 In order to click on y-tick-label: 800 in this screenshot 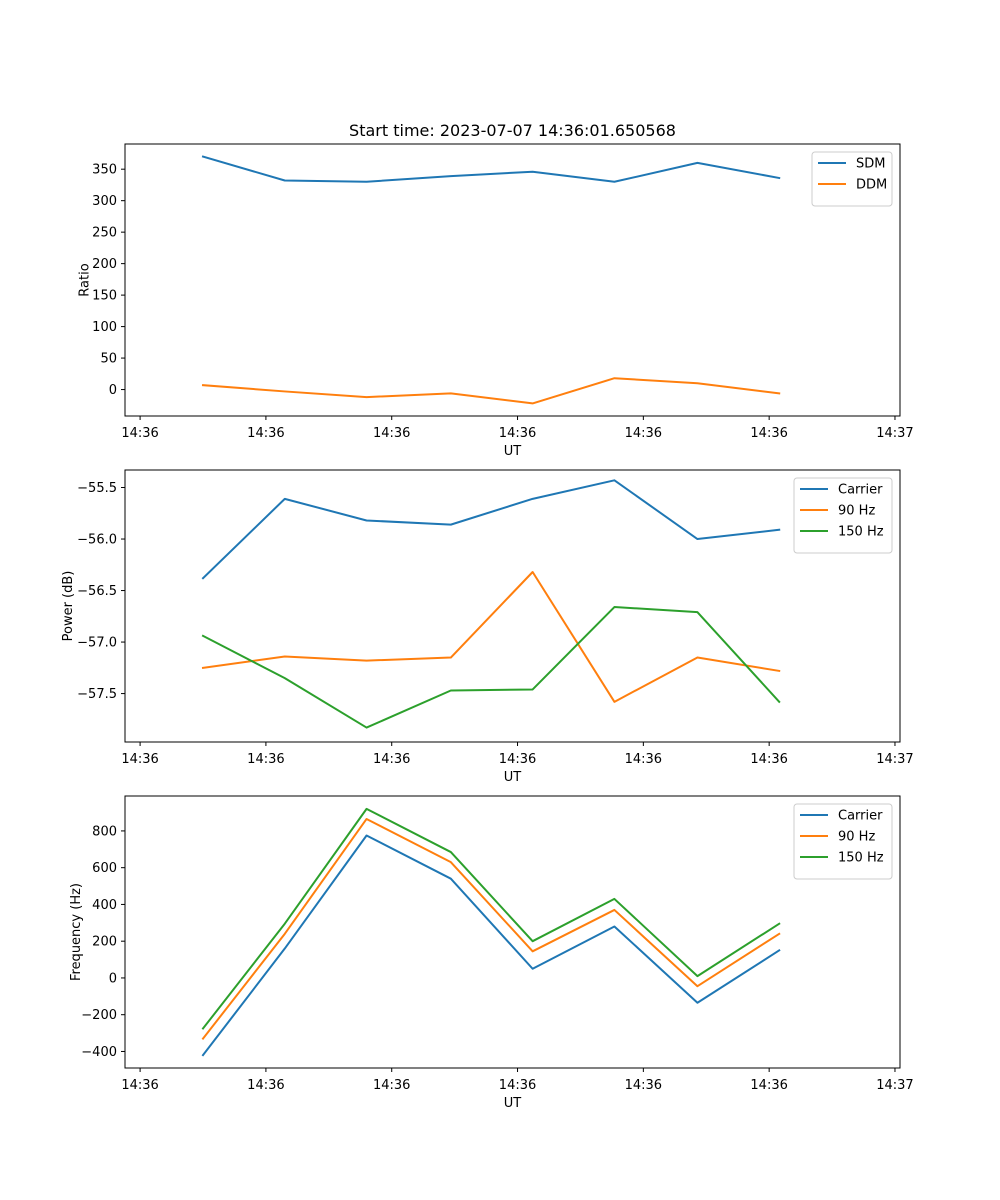, I will do `click(104, 831)`.